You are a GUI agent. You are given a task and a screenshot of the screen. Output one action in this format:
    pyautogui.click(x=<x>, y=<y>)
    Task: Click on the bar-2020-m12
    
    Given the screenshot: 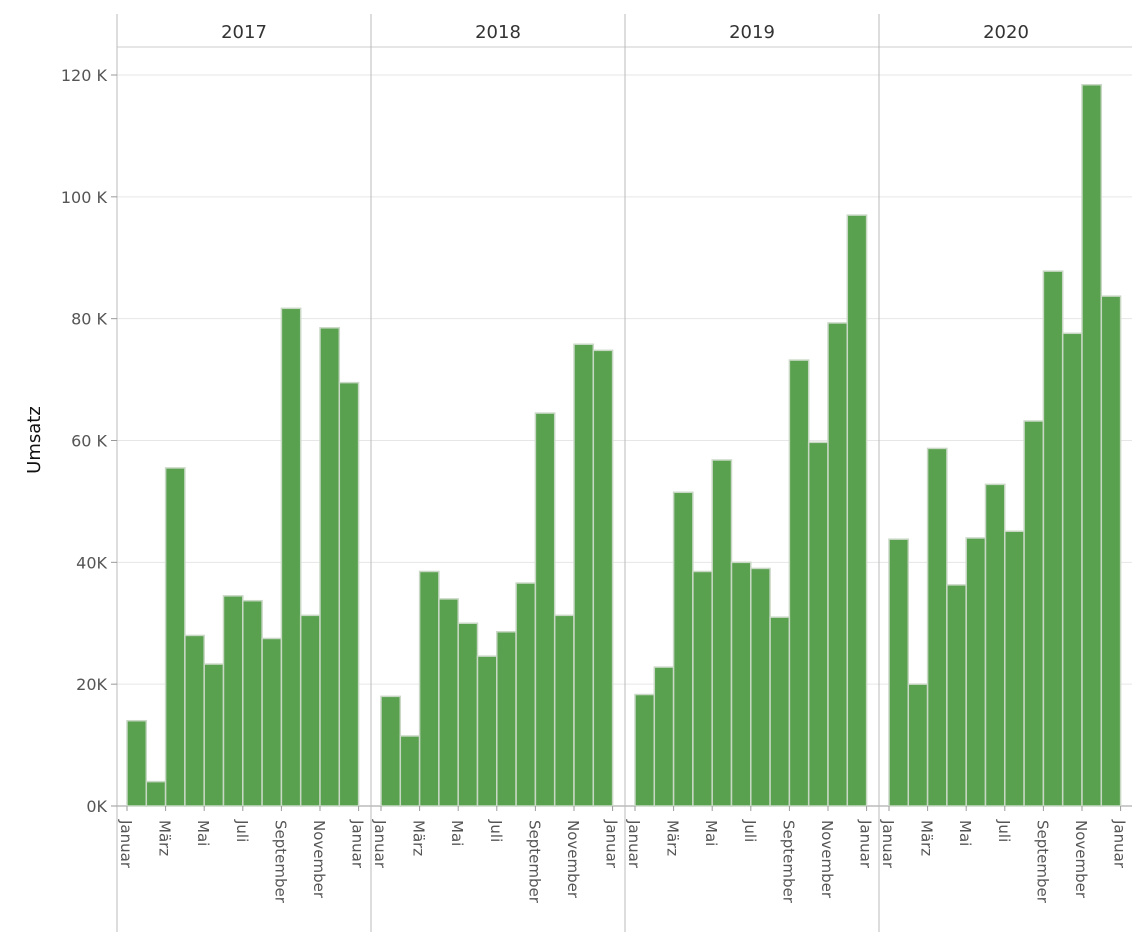 What is the action you would take?
    pyautogui.click(x=1111, y=551)
    